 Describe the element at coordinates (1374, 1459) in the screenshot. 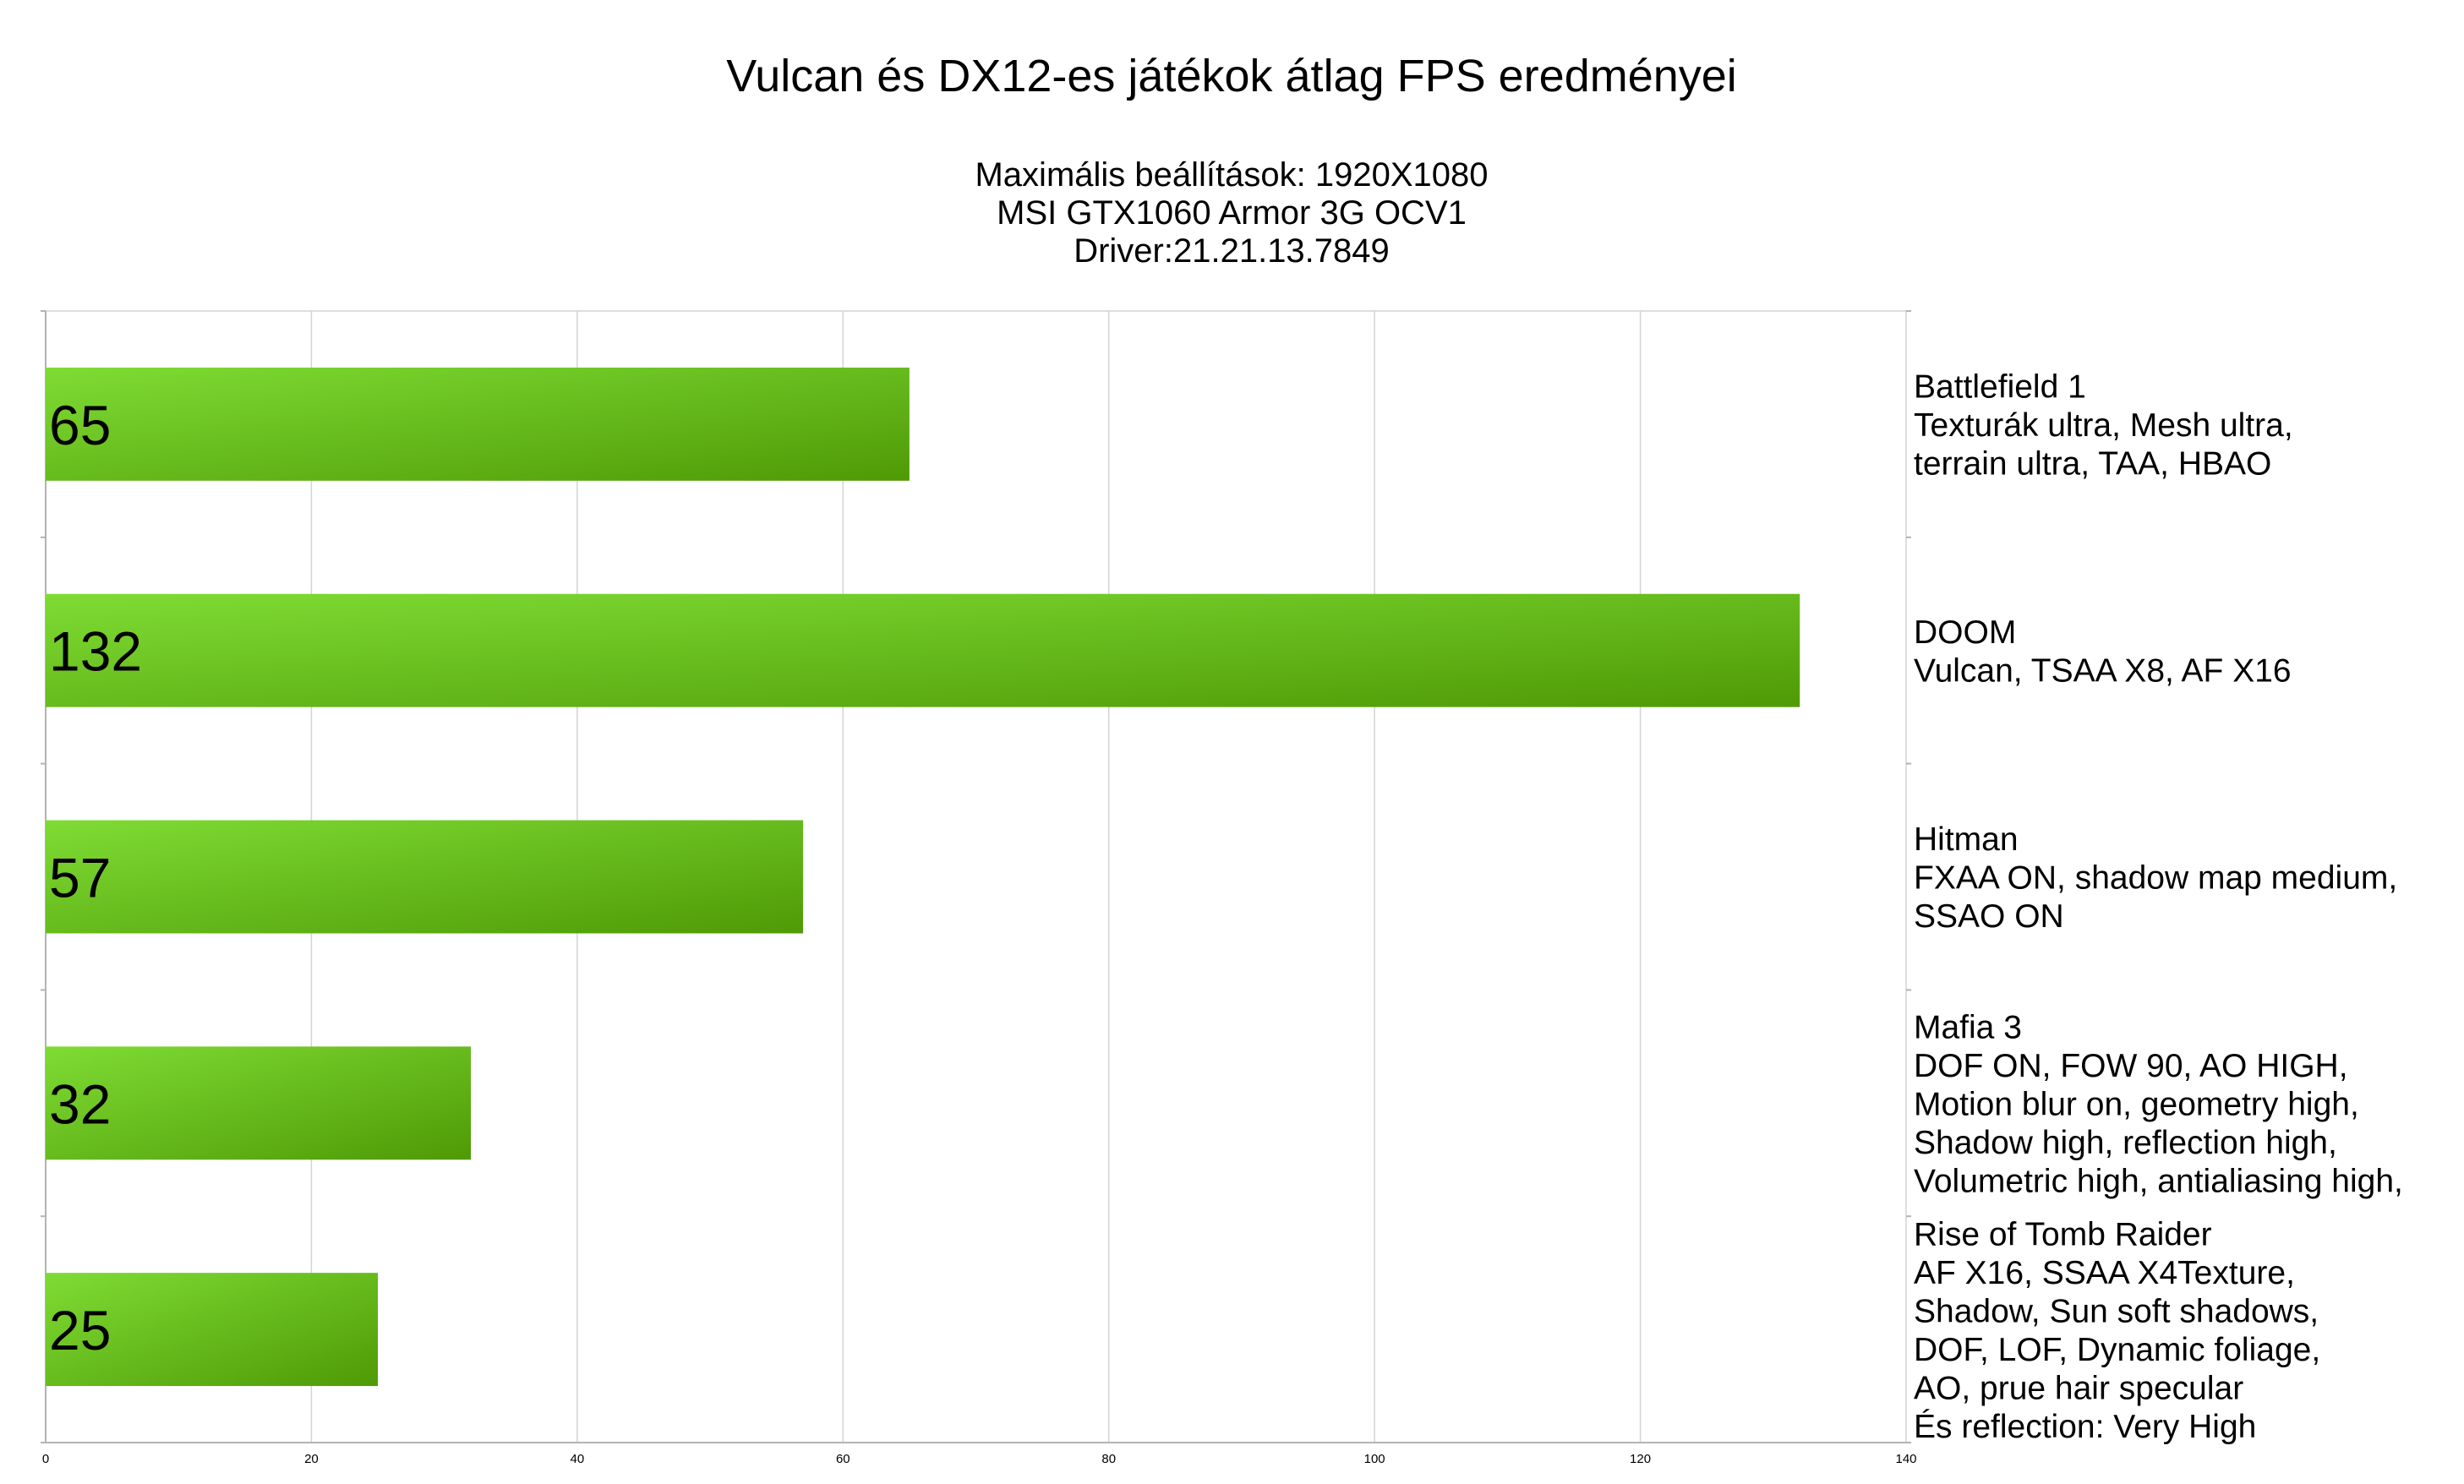

I see `x-tick-label-100: 100` at that location.